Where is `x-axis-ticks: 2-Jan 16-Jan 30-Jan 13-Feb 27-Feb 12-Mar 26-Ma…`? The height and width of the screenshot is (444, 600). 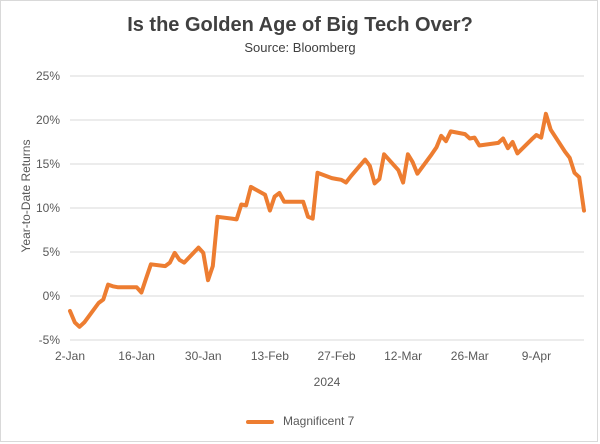 x-axis-ticks: 2-Jan 16-Jan 30-Jan 13-Feb 27-Feb 12-Mar 26-Ma… is located at coordinates (303, 356).